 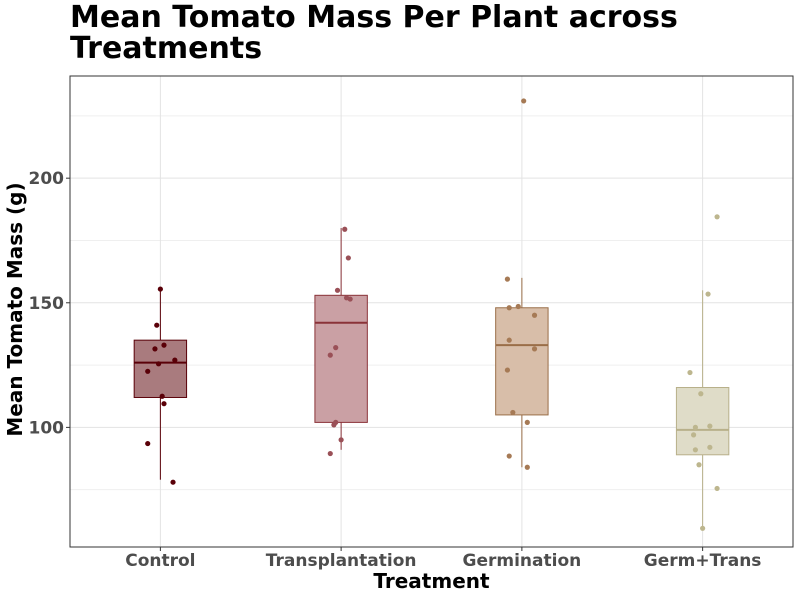 What do you see at coordinates (15, 309) in the screenshot?
I see `y-axis-title: Mean Tomato Mass (g)` at bounding box center [15, 309].